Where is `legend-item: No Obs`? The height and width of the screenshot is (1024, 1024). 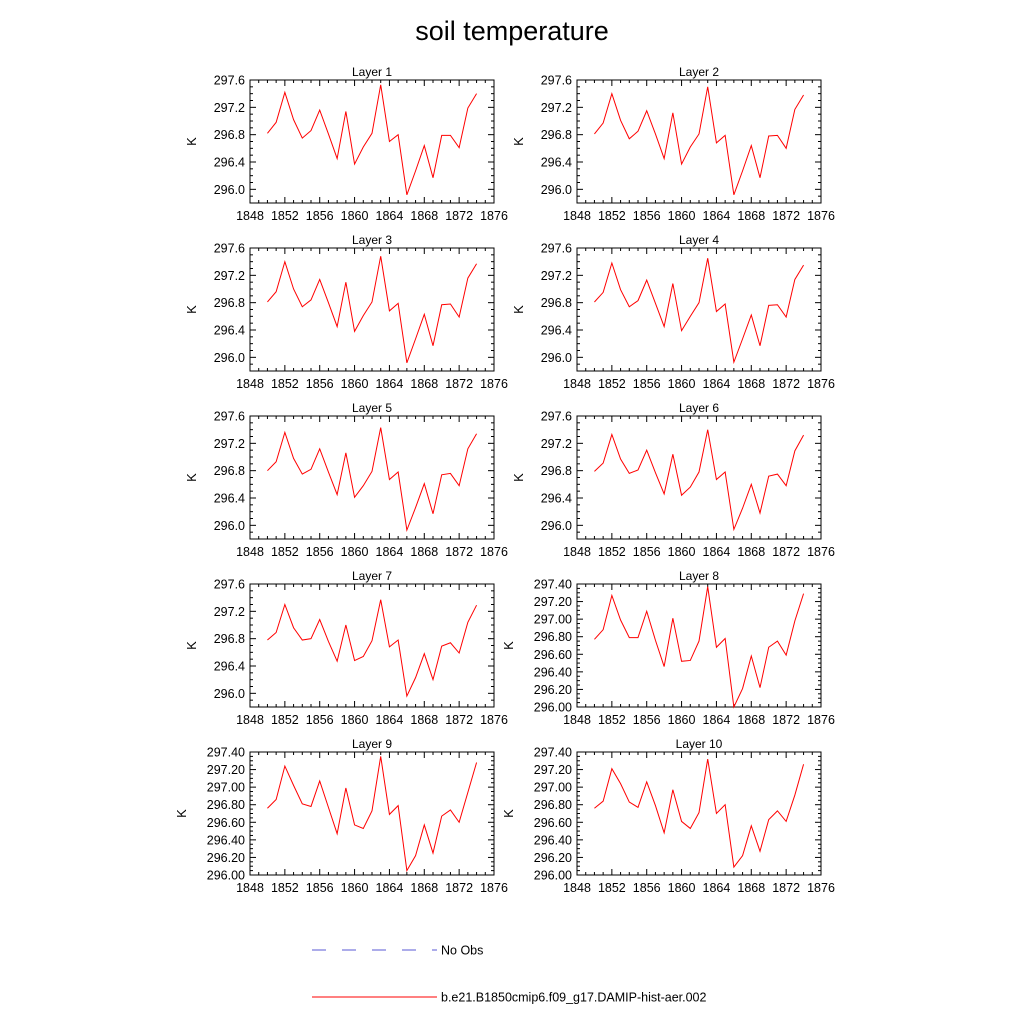
legend-item: No Obs is located at coordinates (397, 951).